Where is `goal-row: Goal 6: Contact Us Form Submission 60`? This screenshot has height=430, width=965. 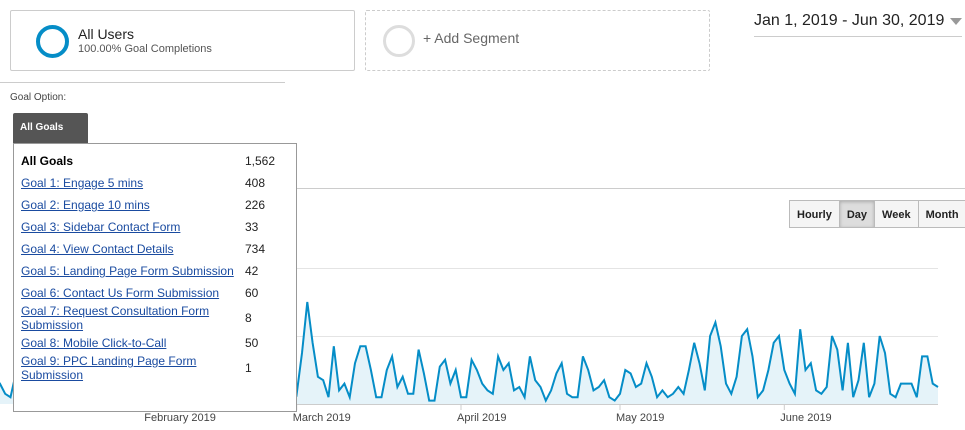
goal-row: Goal 6: Contact Us Form Submission 60 is located at coordinates (153, 293).